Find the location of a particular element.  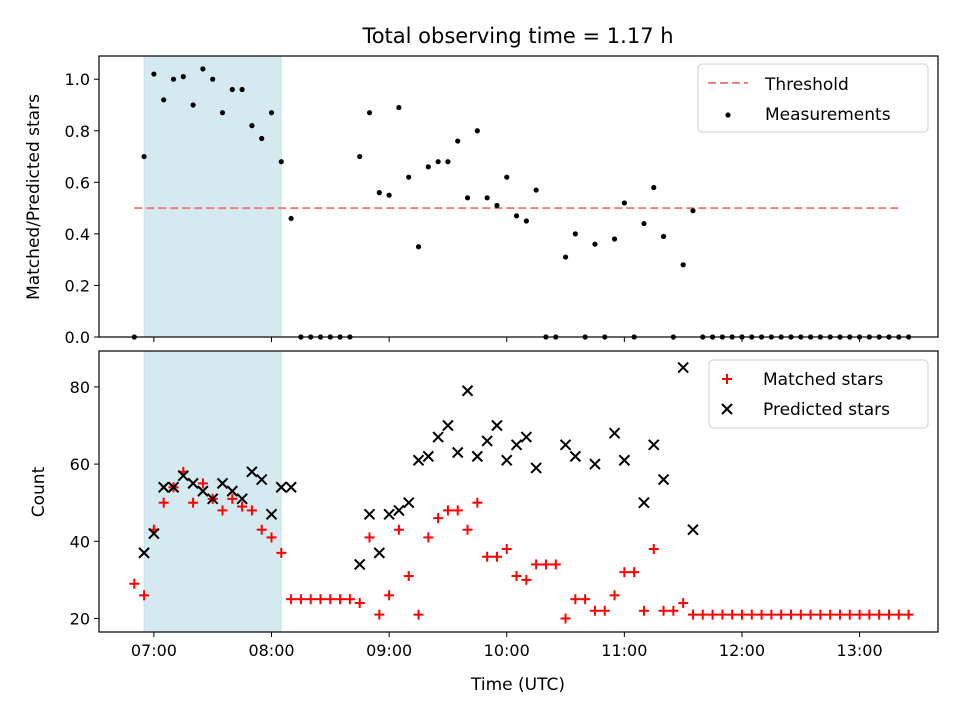

legend-predicted-swatch is located at coordinates (727, 409).